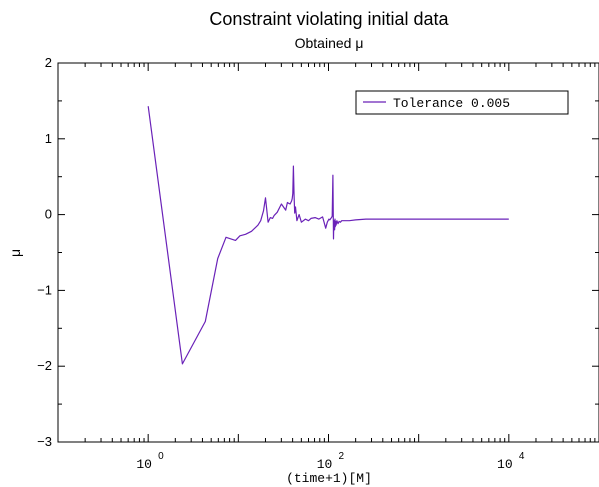 The height and width of the screenshot is (487, 599). Describe the element at coordinates (44, 289) in the screenshot. I see `y-tick-label: −1` at that location.